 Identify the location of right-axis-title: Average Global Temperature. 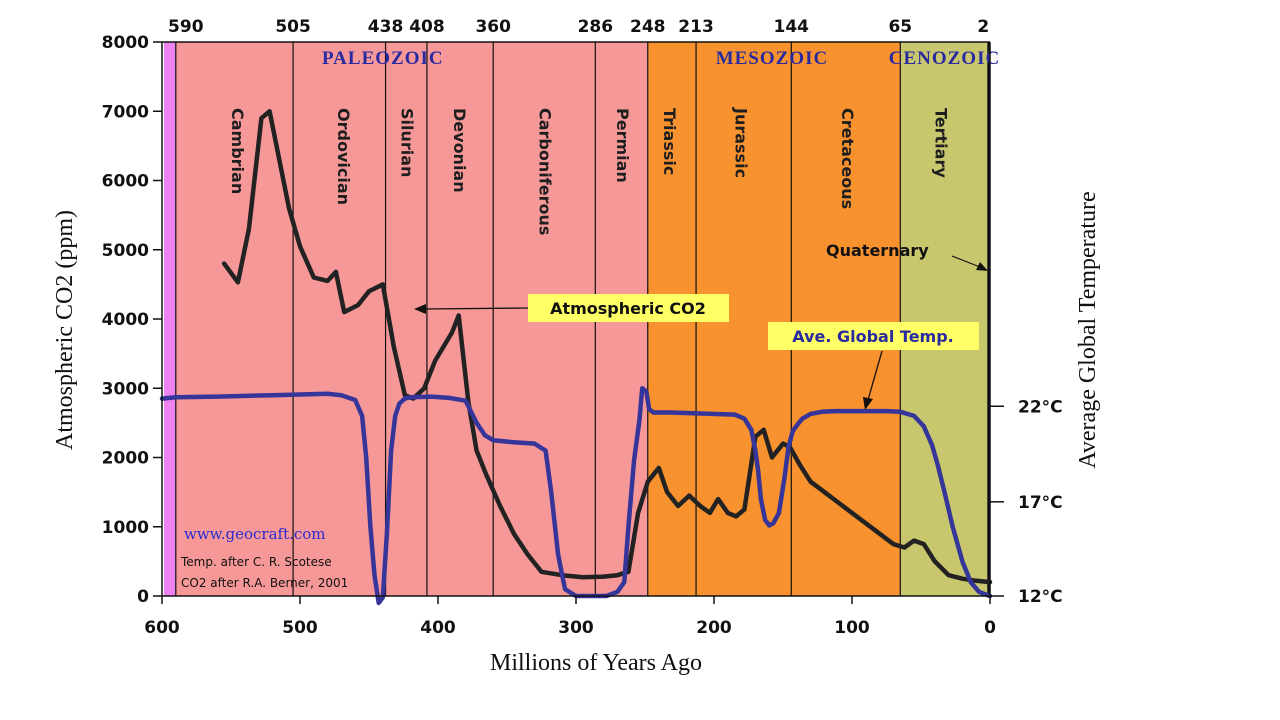
(1088, 329).